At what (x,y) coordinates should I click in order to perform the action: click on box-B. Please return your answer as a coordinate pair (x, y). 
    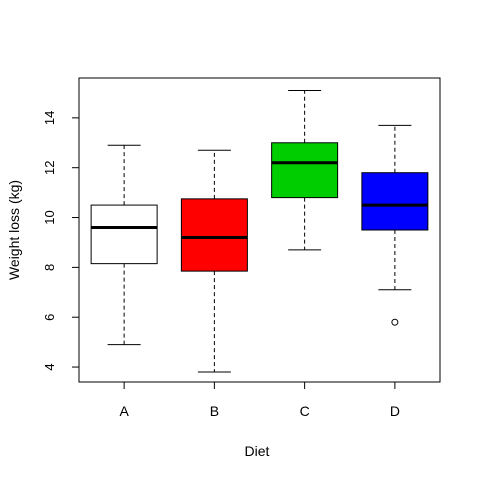
    Looking at the image, I should click on (214, 261).